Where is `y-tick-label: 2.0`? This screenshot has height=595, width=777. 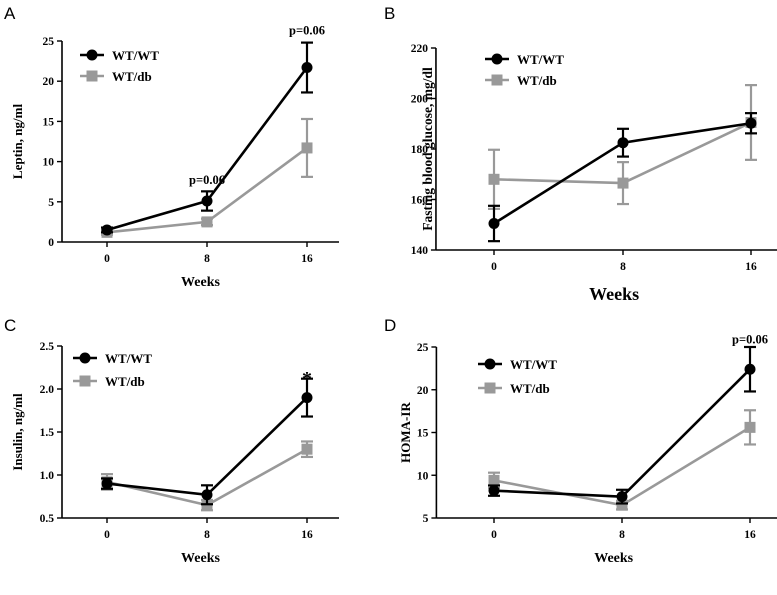 y-tick-label: 2.0 is located at coordinates (47, 390).